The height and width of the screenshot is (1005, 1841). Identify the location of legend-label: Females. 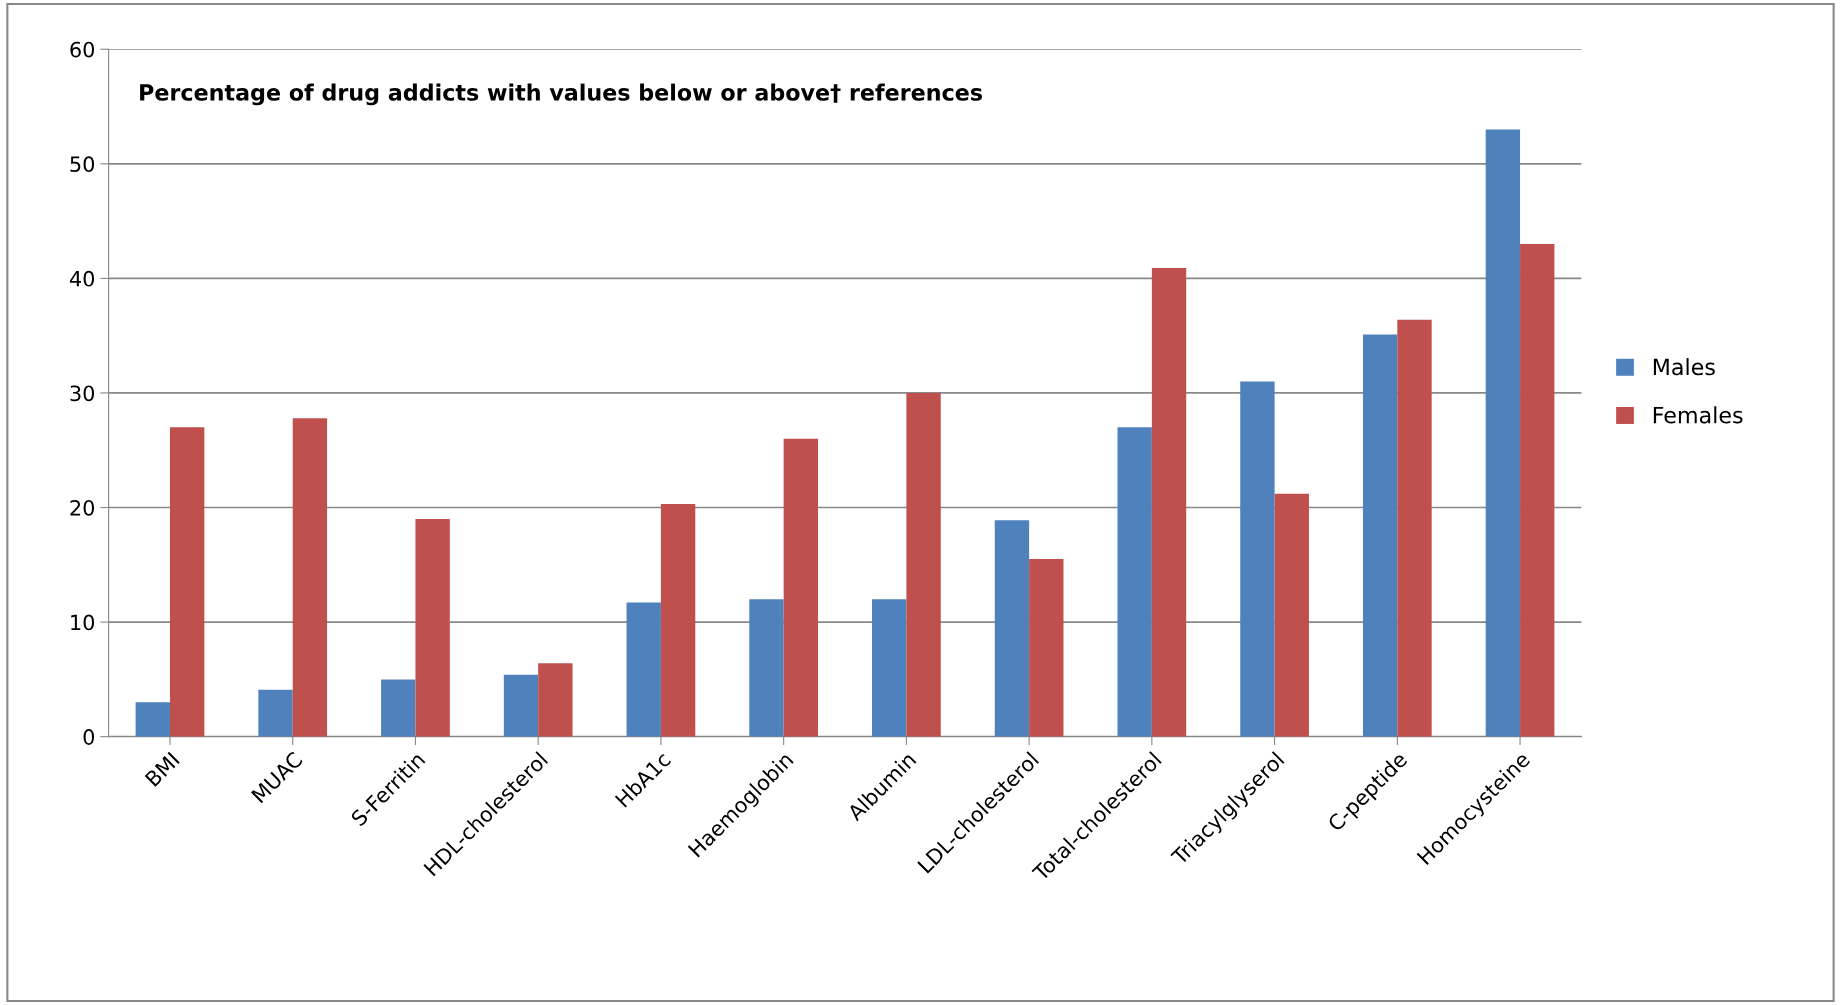
(1698, 415).